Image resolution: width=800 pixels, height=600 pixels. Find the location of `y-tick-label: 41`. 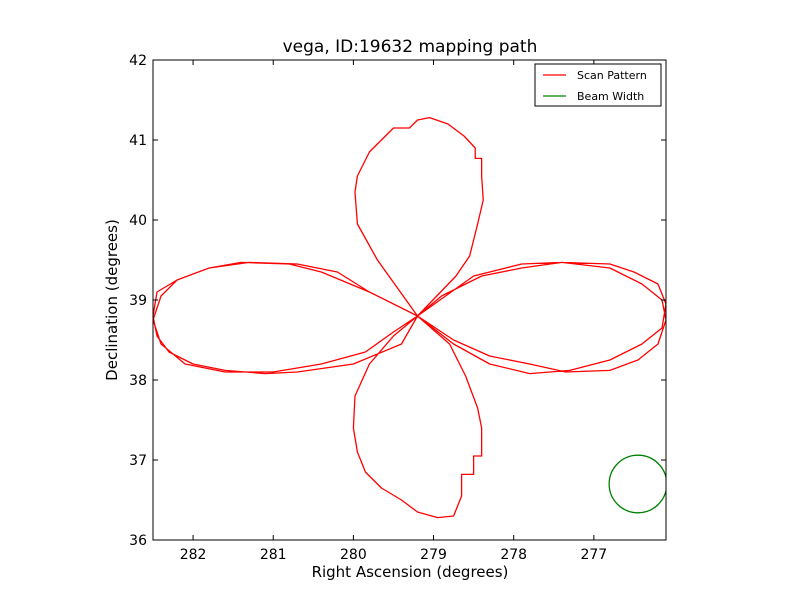

y-tick-label: 41 is located at coordinates (138, 141).